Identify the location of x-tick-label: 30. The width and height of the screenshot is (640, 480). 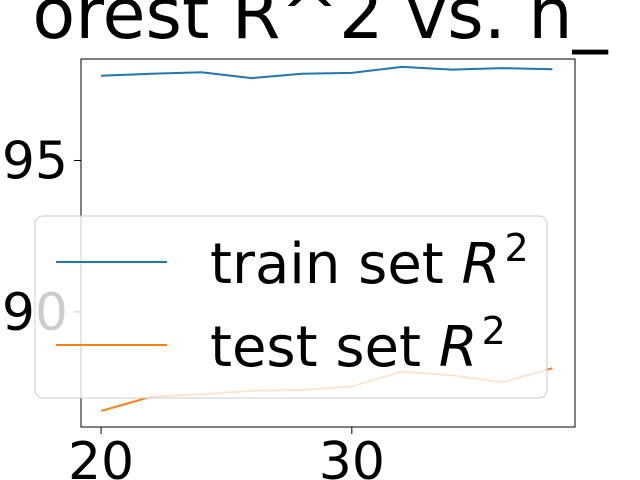
(352, 456).